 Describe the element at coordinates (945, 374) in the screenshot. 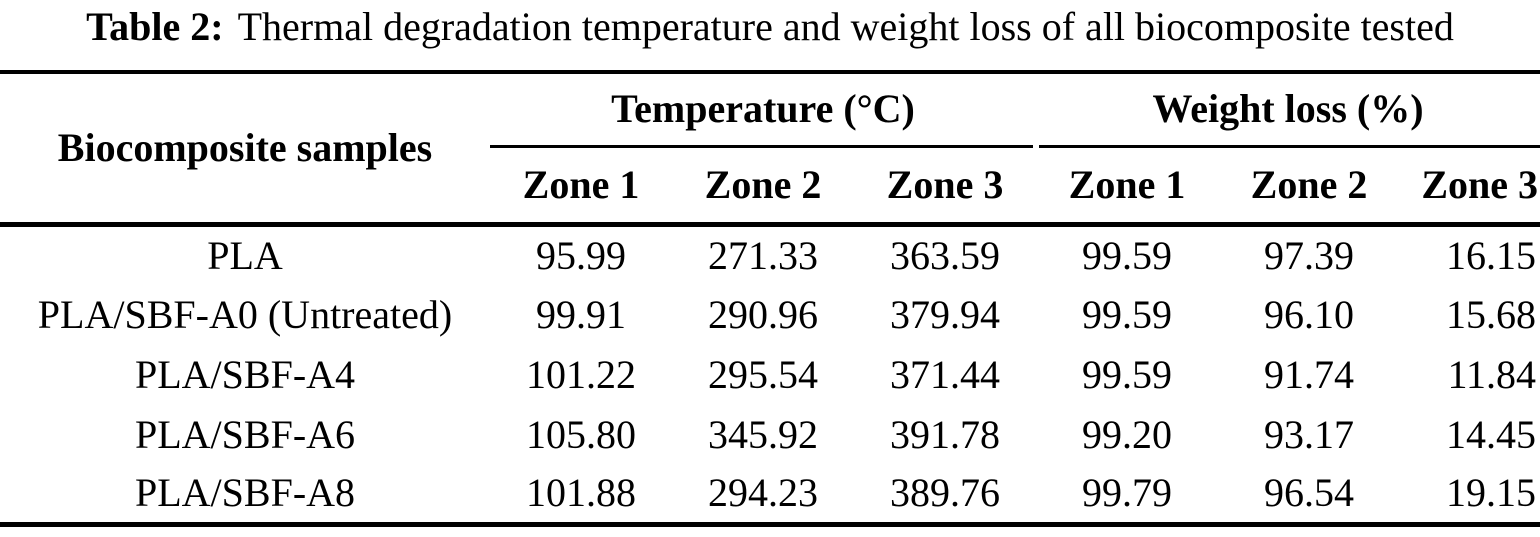

I see `value-cell: 371.44` at that location.